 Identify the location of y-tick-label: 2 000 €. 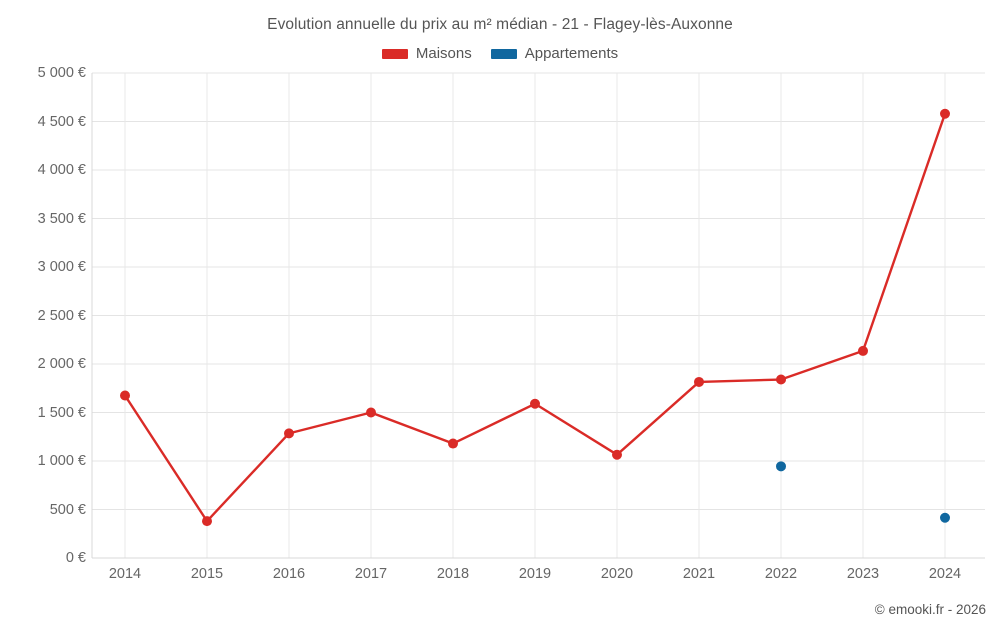
(61, 364).